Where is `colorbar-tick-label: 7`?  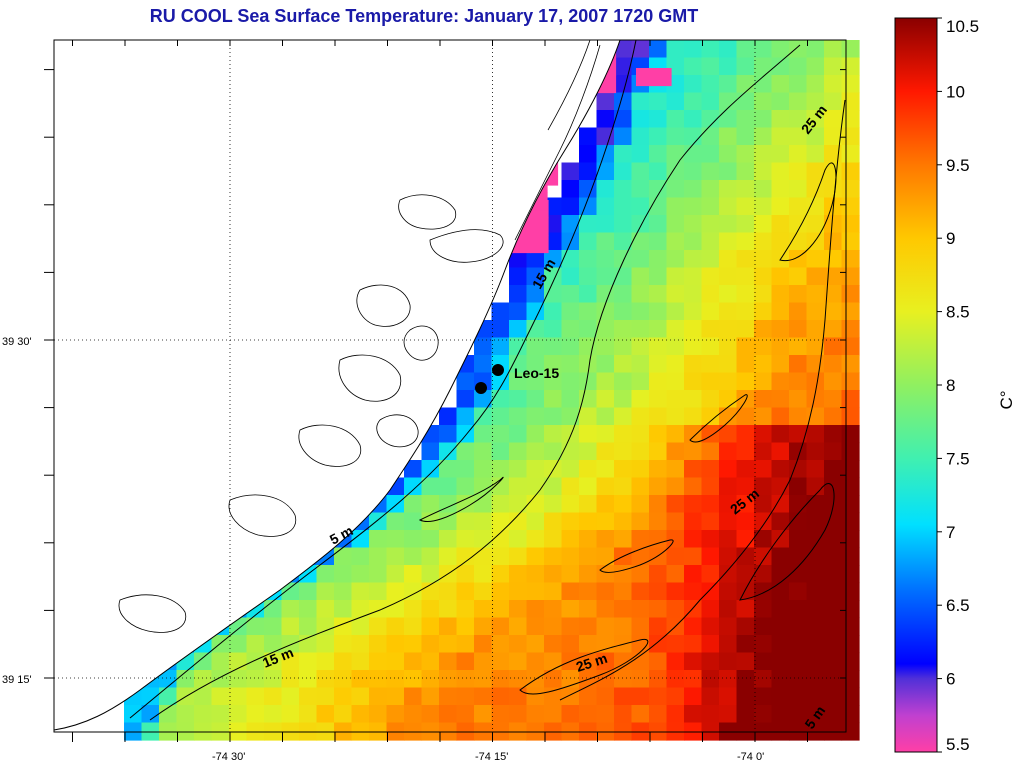 colorbar-tick-label: 7 is located at coordinates (950, 532).